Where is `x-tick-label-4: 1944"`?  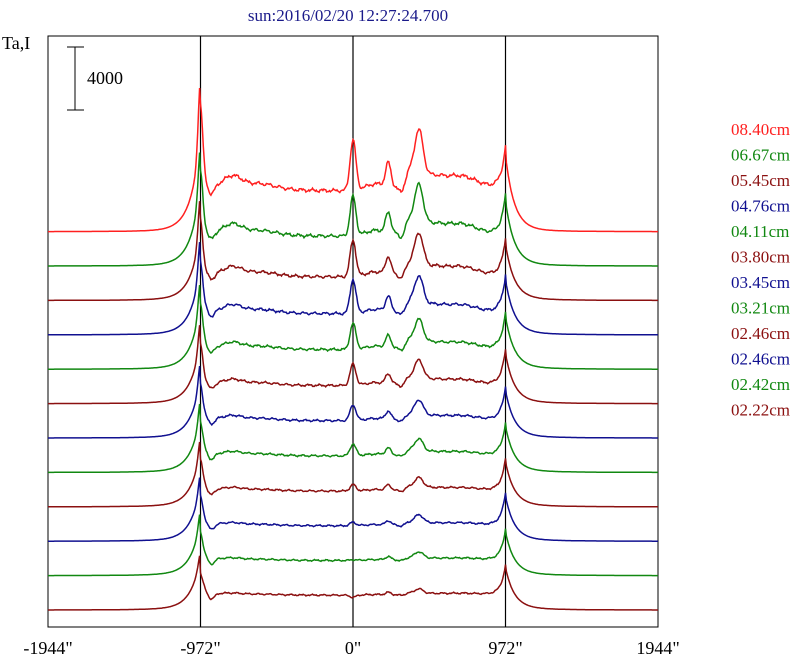
x-tick-label-4: 1944" is located at coordinates (657, 648).